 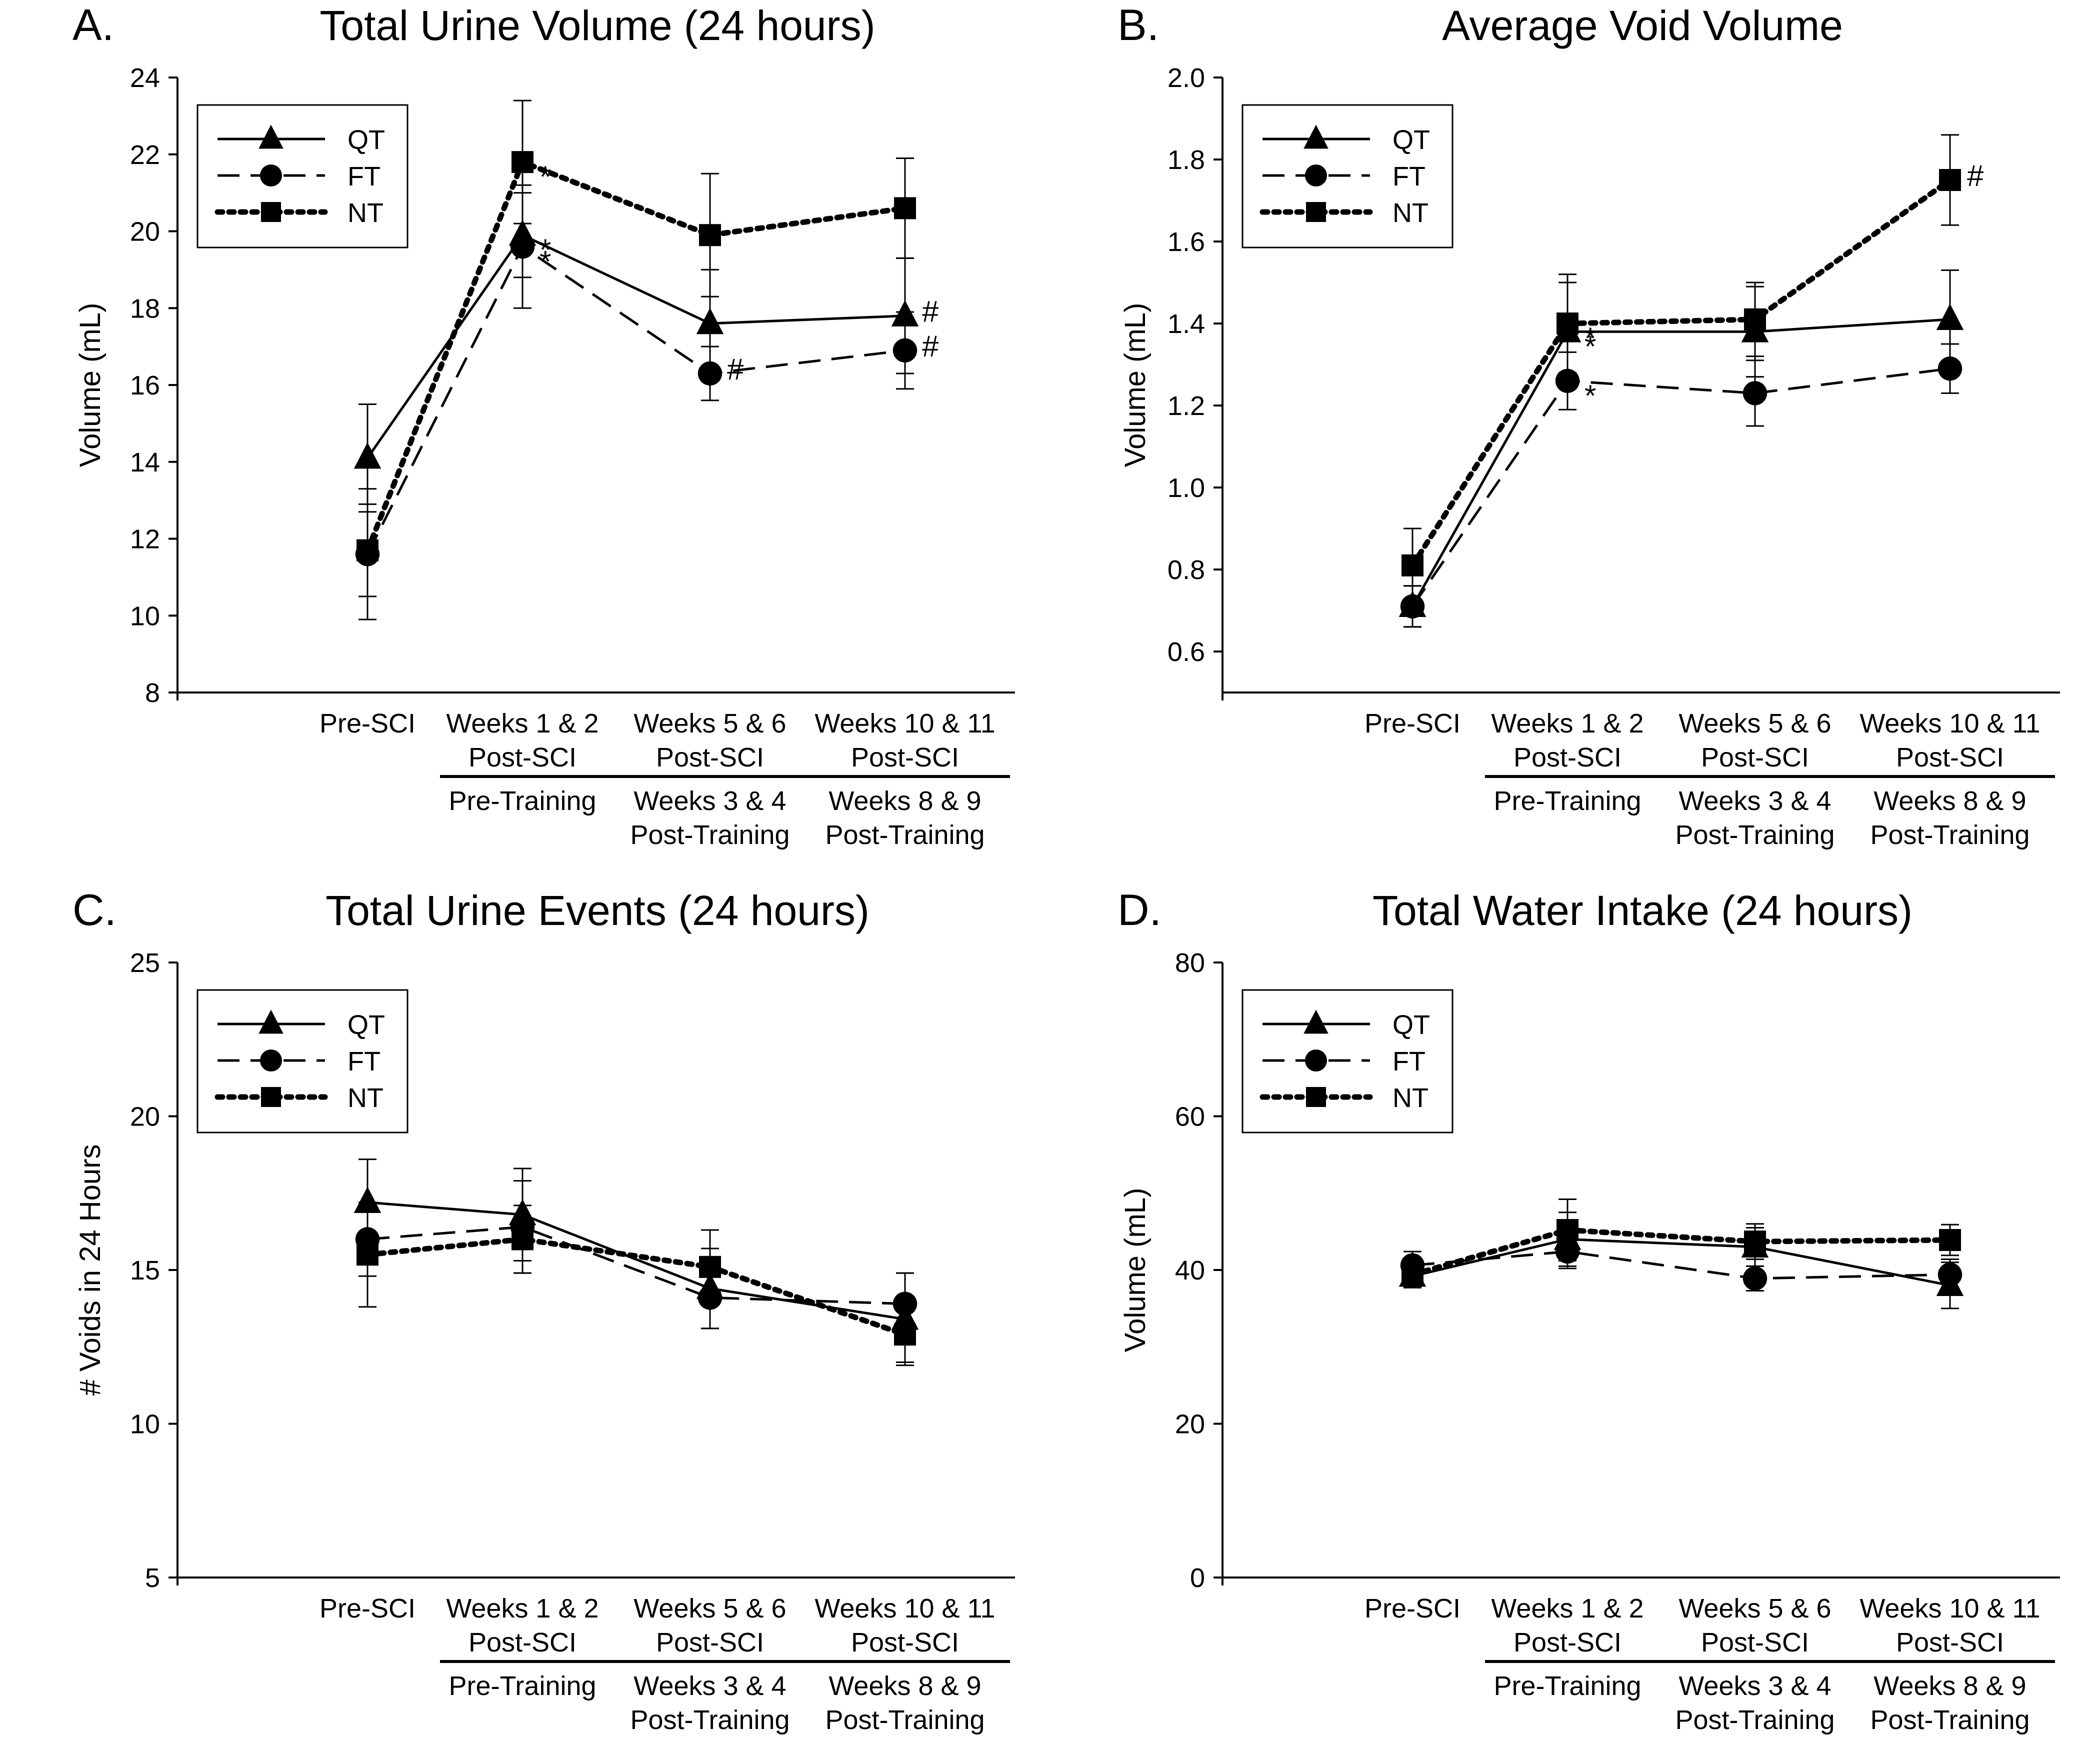 I want to click on panel-D-training-label: Weeks 3 & 4 Post-Training, so click(x=1754, y=1703).